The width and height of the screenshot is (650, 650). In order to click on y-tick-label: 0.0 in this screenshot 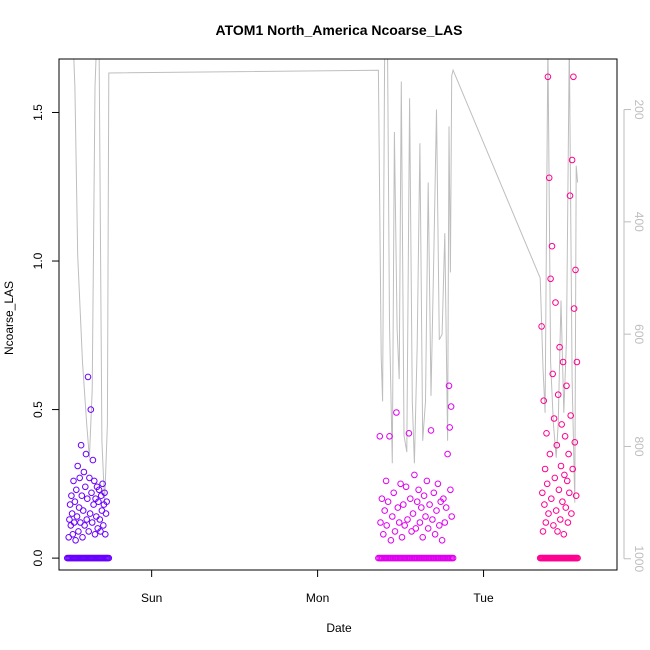, I will do `click(38, 557)`.